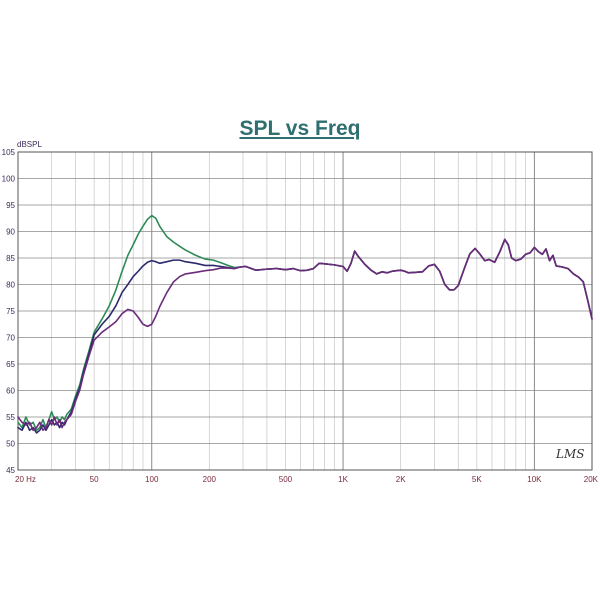 The width and height of the screenshot is (600, 600). Describe the element at coordinates (343, 479) in the screenshot. I see `x-tick-label: 1K` at that location.